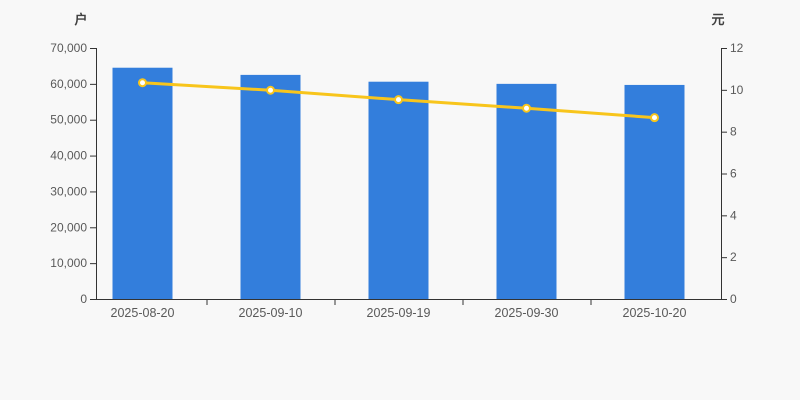 The image size is (800, 400). Describe the element at coordinates (733, 299) in the screenshot. I see `y-axis-right-tick-label: 0` at that location.